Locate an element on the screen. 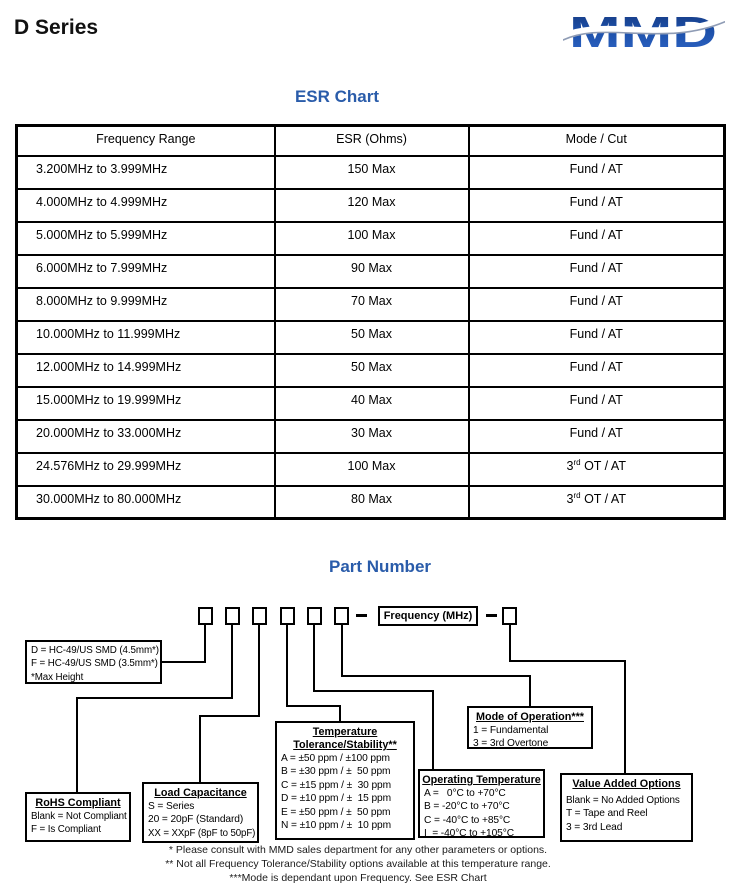  freq-range-cell: 15.000MHz to 19.999MHz is located at coordinates (145, 403).